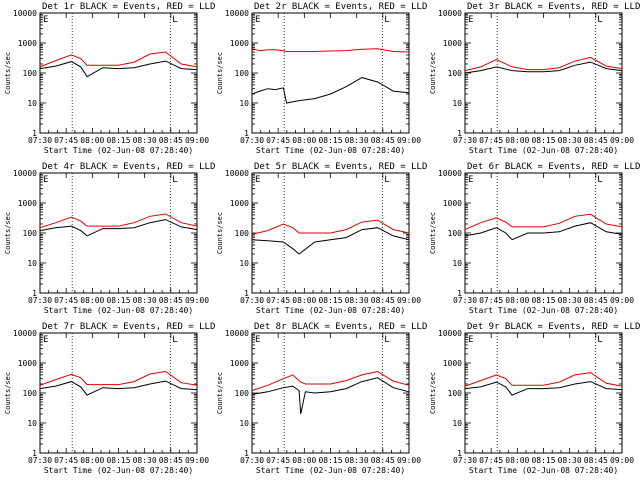 The width and height of the screenshot is (640, 480). What do you see at coordinates (340, 167) in the screenshot?
I see `plot-title: Det 5r BLACK = Events, RED = LLD` at bounding box center [340, 167].